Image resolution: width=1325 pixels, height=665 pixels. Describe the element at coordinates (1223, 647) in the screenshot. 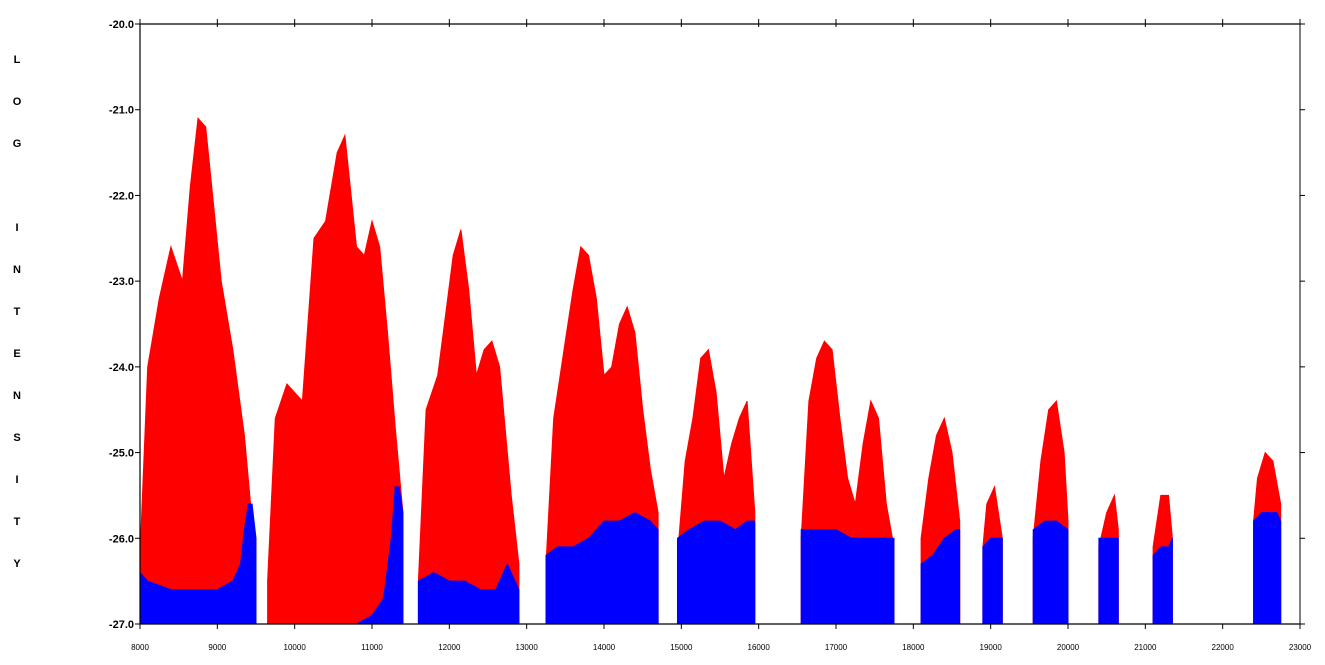

I see `x-tick-label: 22000` at that location.